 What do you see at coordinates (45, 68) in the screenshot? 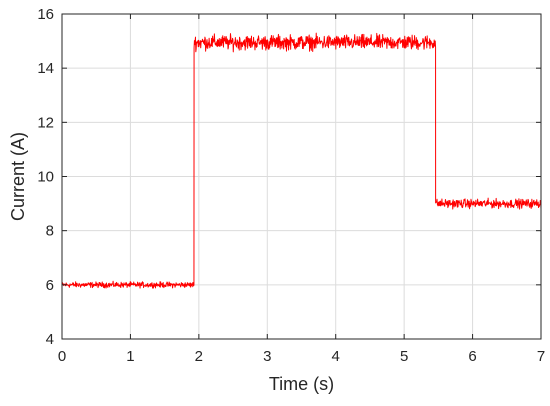
I see `y-tick-label: 14` at bounding box center [45, 68].